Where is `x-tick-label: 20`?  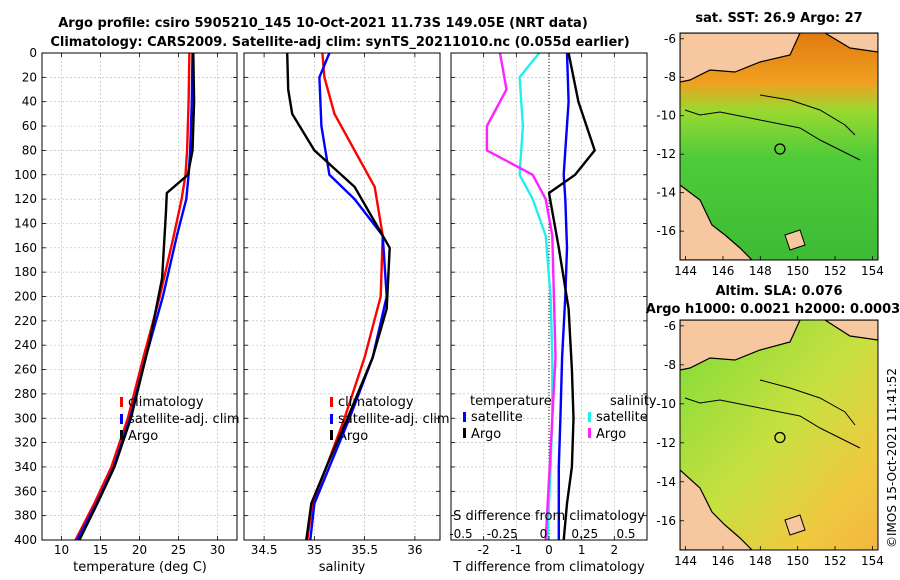 x-tick-label: 20 is located at coordinates (139, 550).